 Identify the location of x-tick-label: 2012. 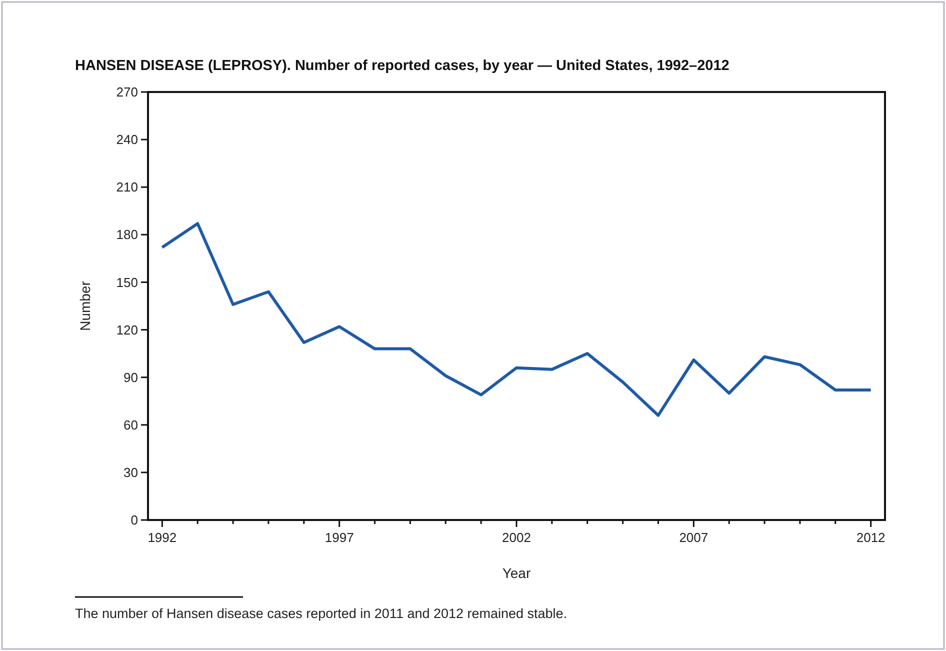
(871, 537).